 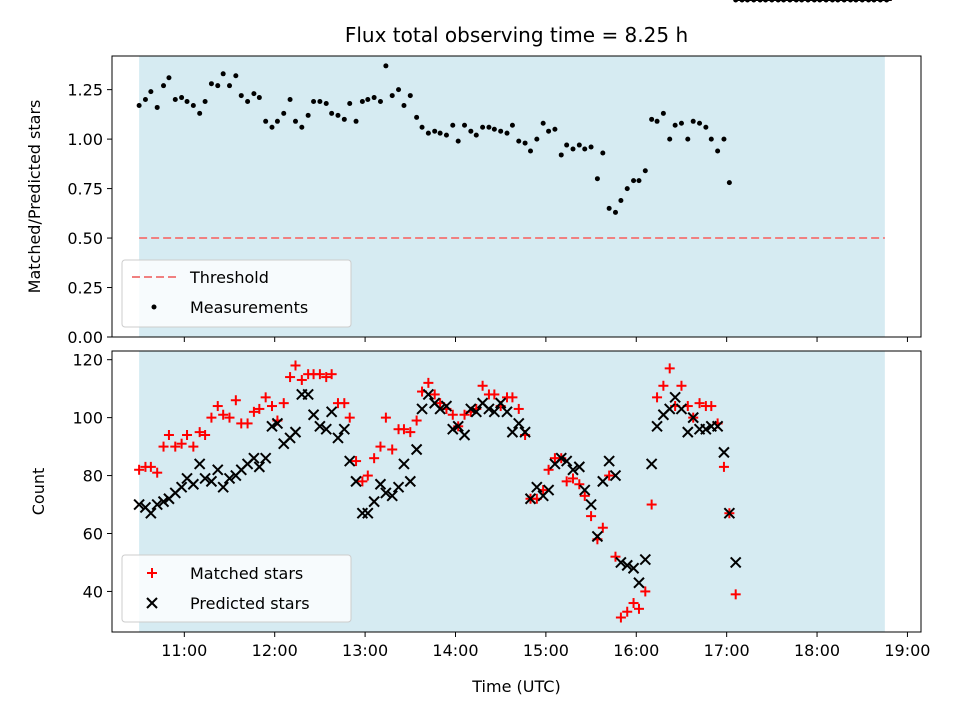 I want to click on legend-matched-label: Matched stars, so click(x=246, y=573).